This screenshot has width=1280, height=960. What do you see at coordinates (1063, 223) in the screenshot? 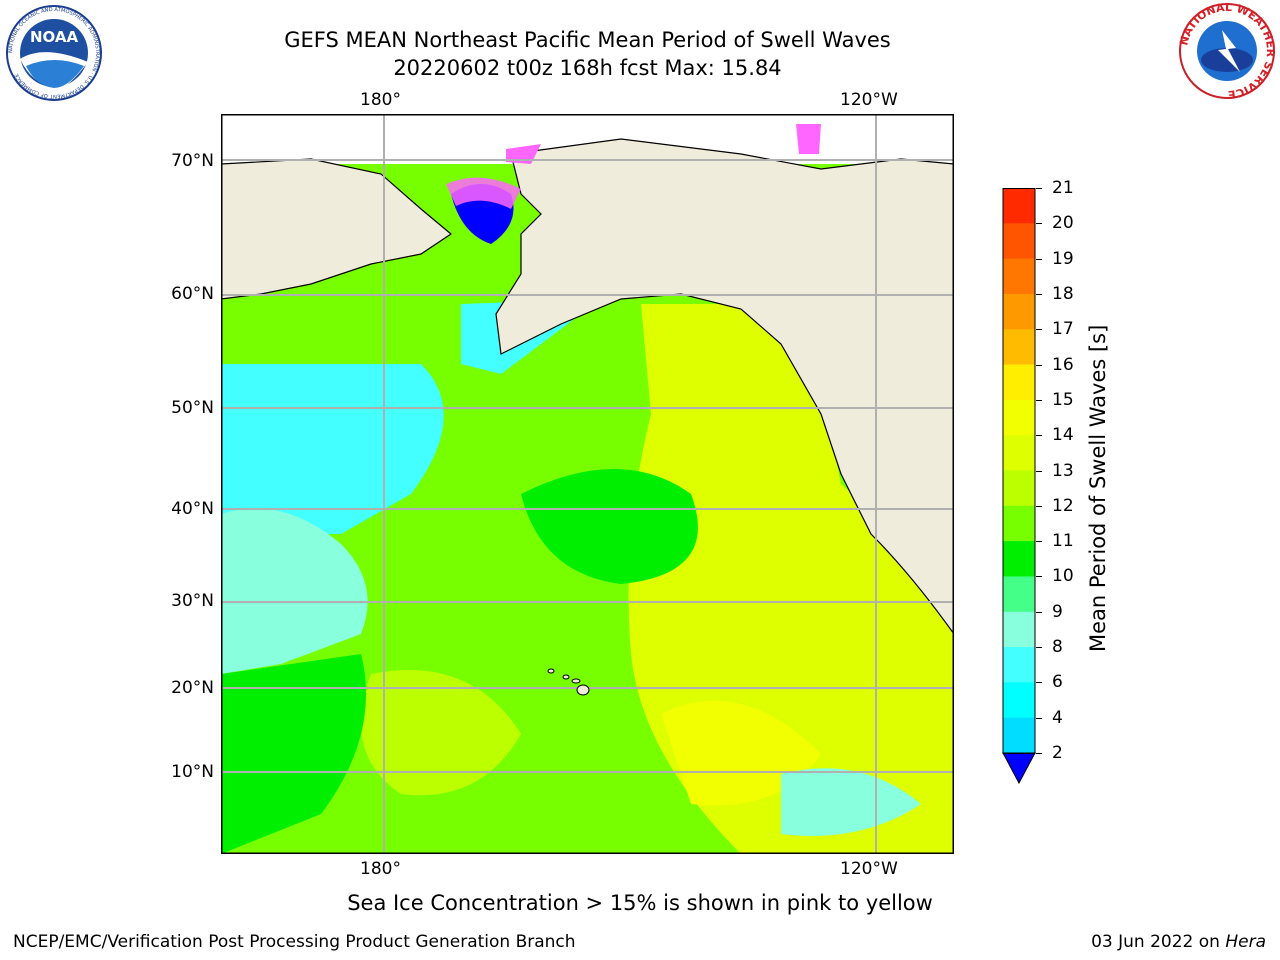
I see `colorbar-tick-label: 20` at bounding box center [1063, 223].